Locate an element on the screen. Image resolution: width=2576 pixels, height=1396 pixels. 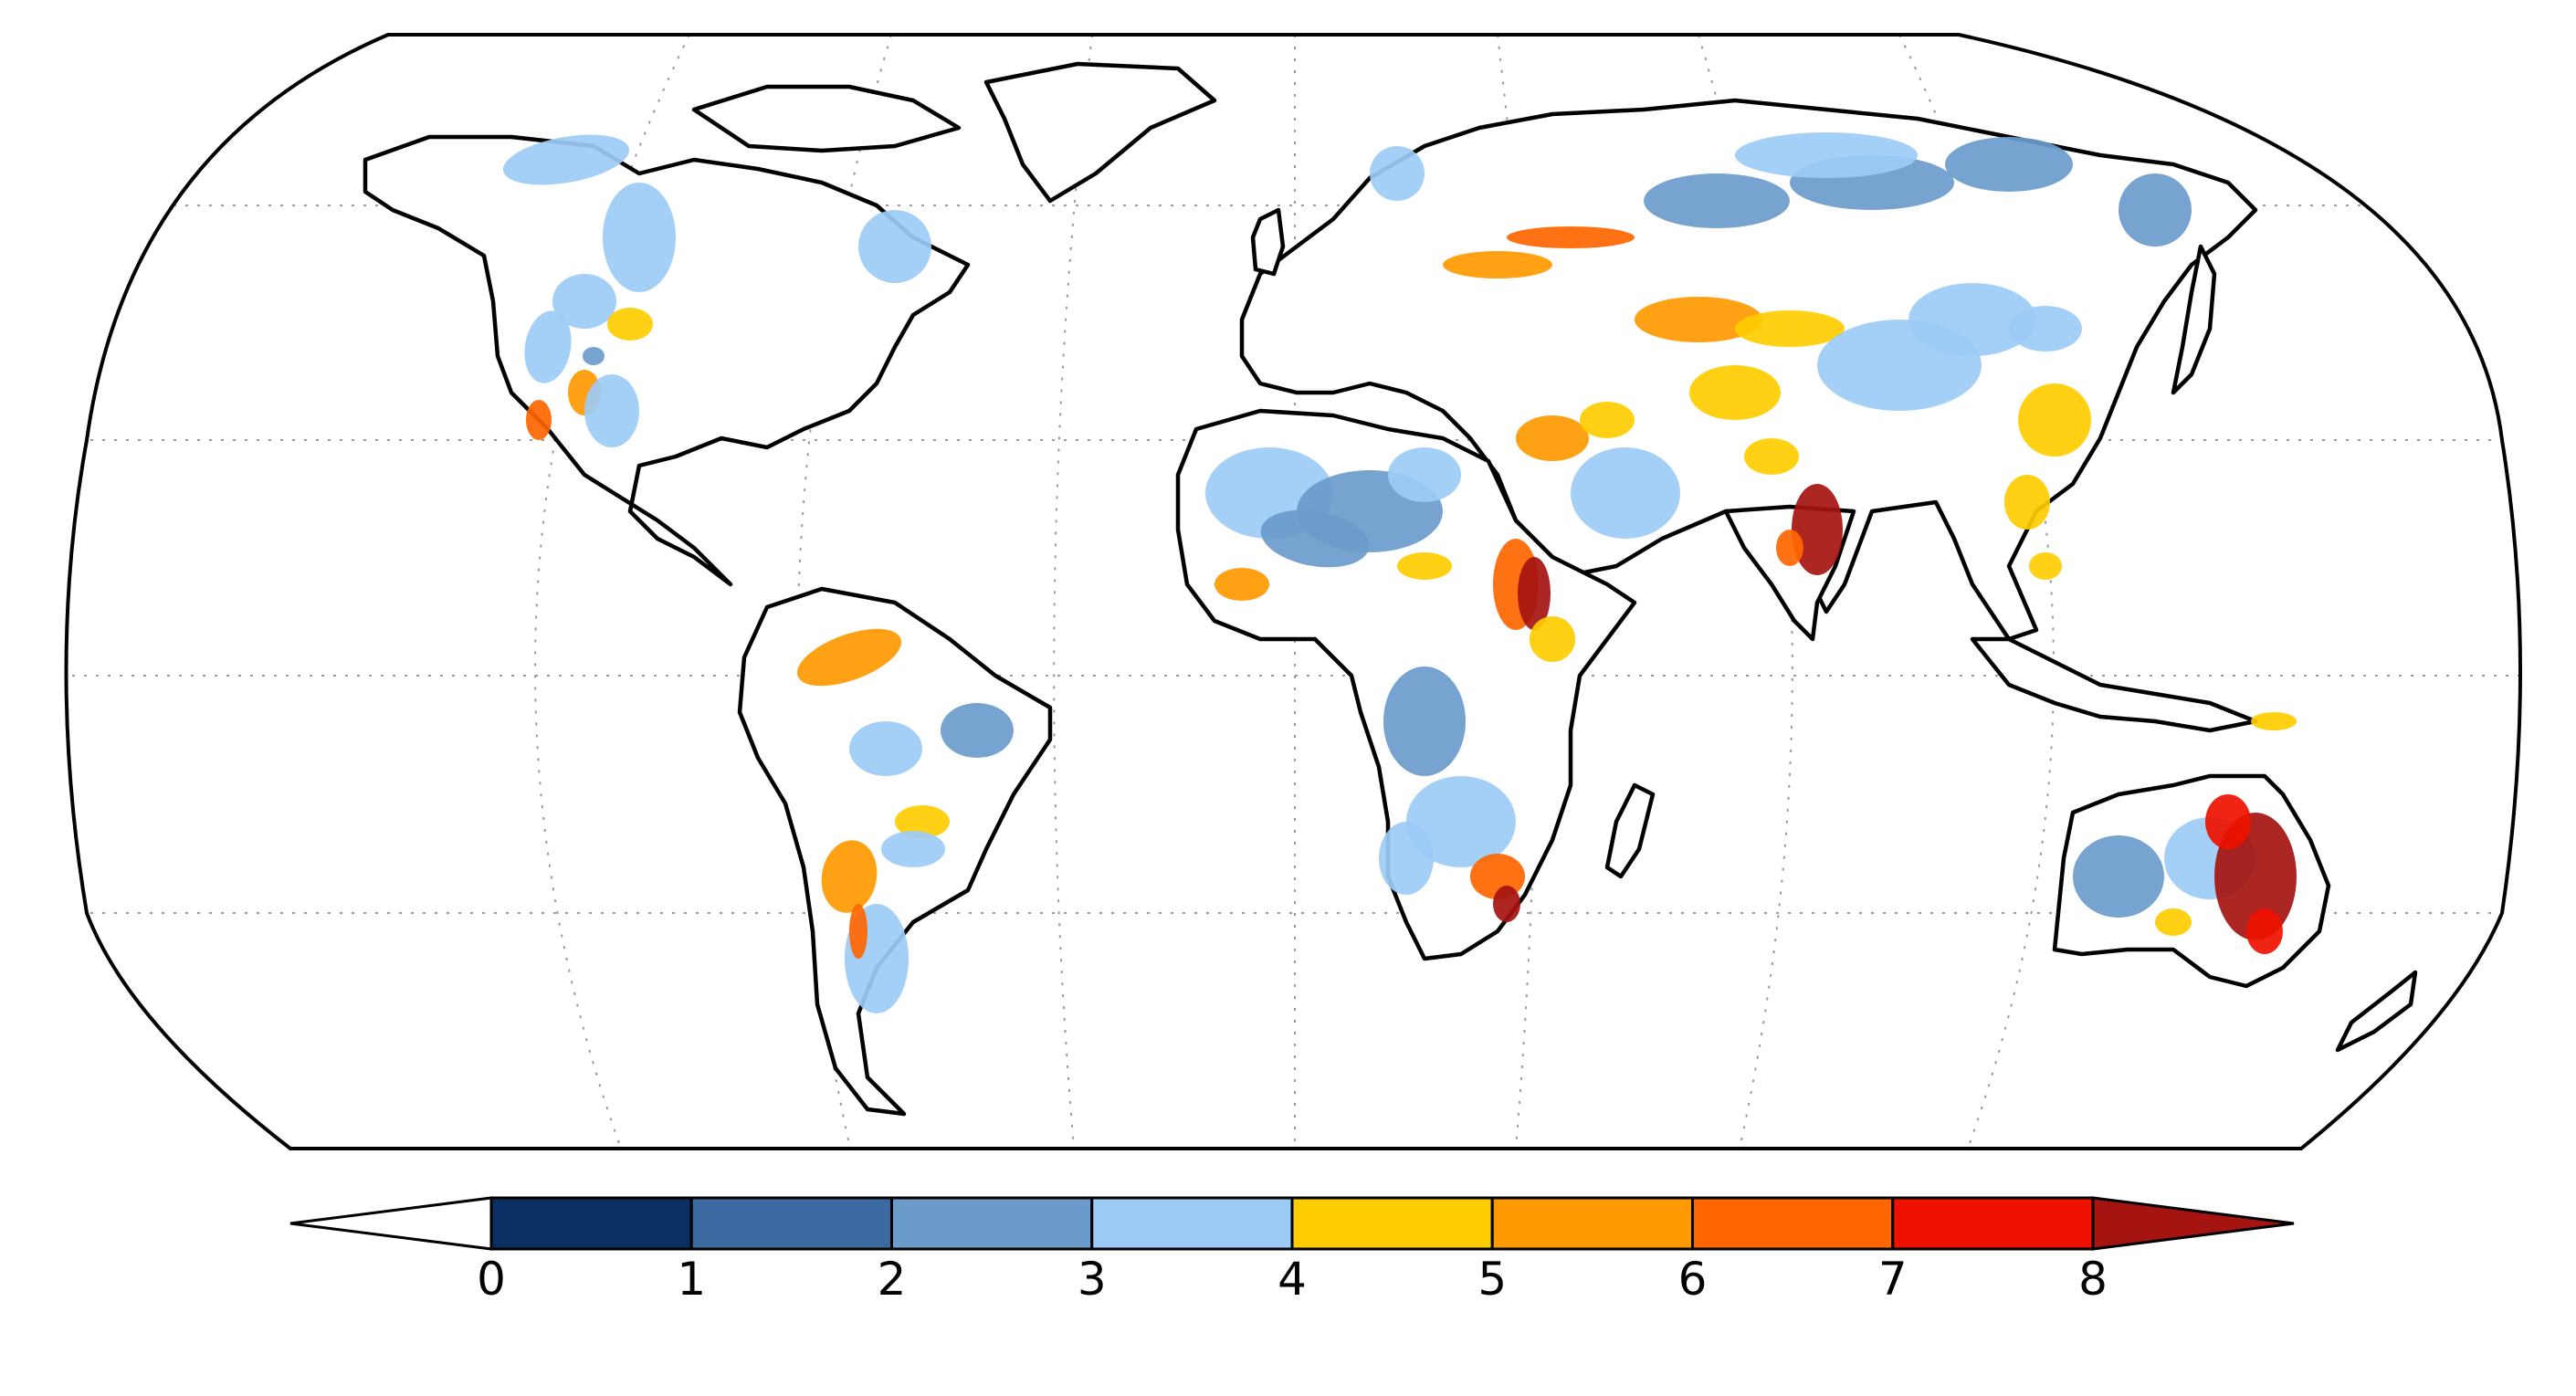
arctic-islands is located at coordinates (826, 119).